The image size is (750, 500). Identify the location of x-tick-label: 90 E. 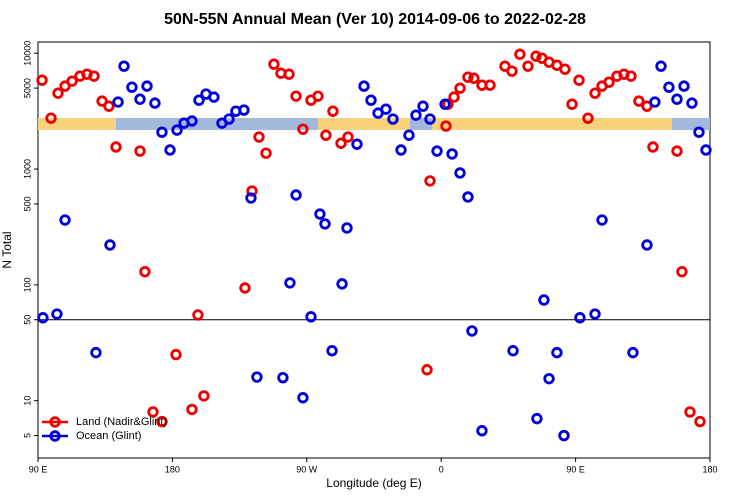
(575, 469).